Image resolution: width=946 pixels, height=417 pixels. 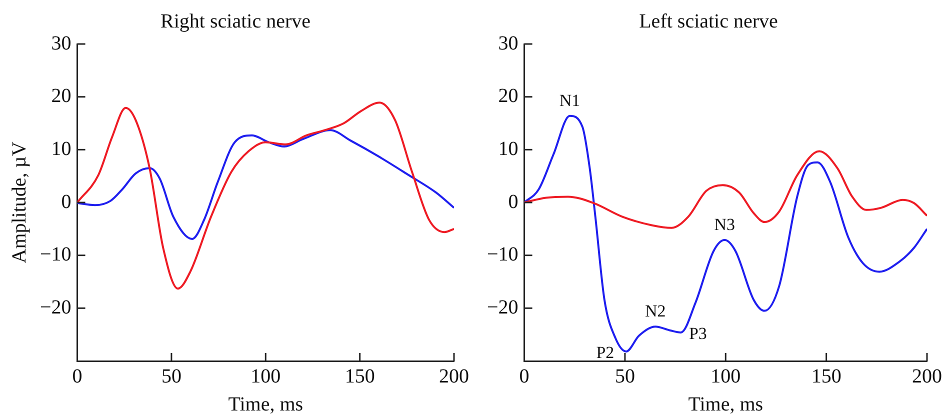 What do you see at coordinates (235, 21) in the screenshot?
I see `chart-title: Right sciatic nerve` at bounding box center [235, 21].